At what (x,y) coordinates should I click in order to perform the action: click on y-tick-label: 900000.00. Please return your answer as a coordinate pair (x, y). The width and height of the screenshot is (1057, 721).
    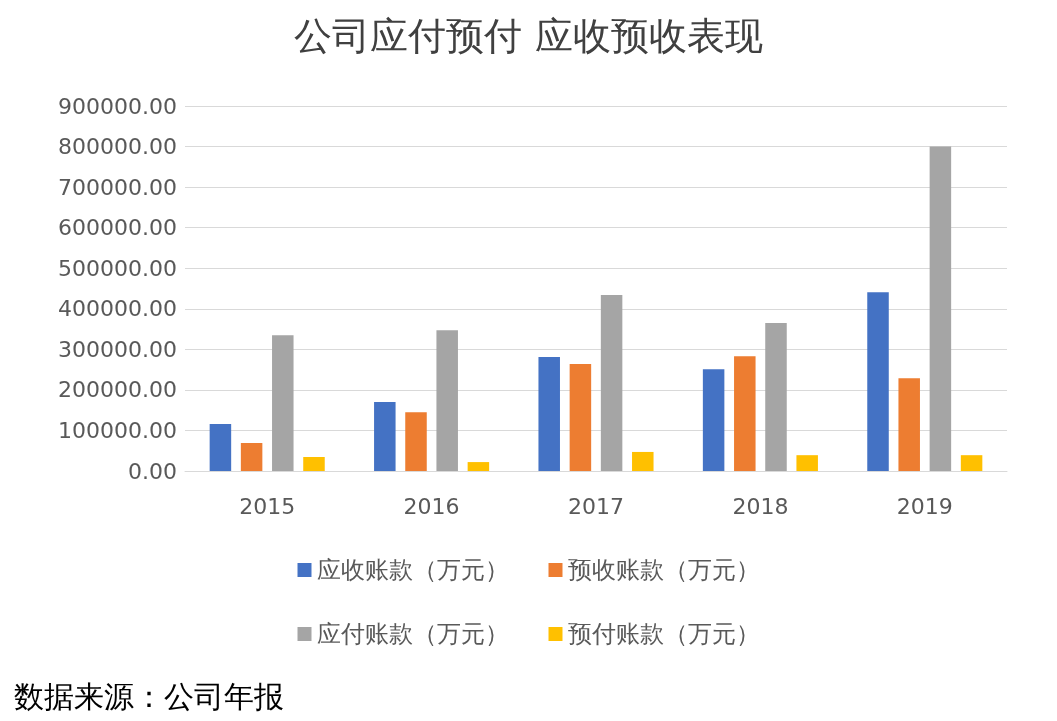
    Looking at the image, I should click on (117, 106).